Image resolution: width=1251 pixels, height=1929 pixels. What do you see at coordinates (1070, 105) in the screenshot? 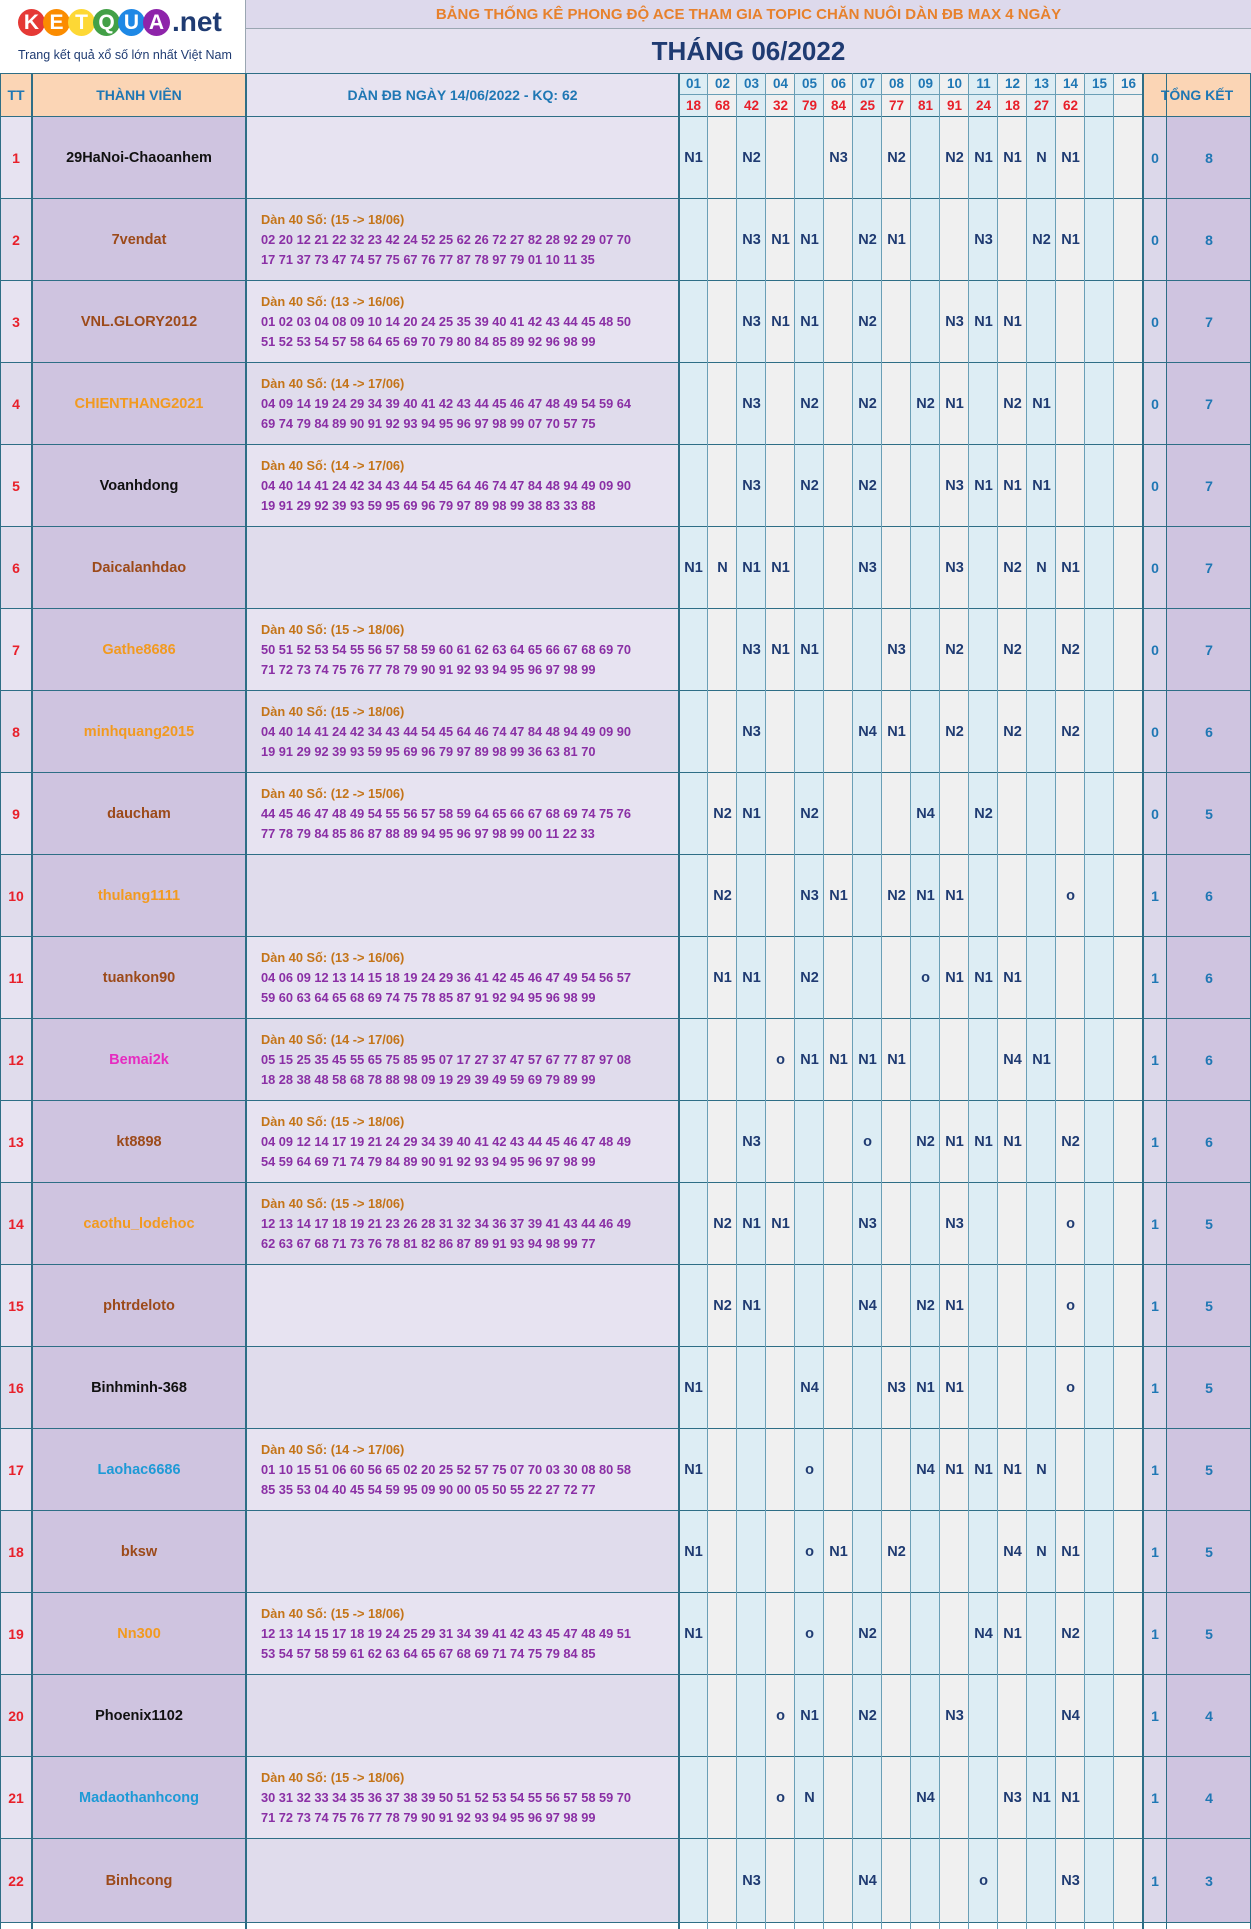
I see `day-result: 62` at bounding box center [1070, 105].